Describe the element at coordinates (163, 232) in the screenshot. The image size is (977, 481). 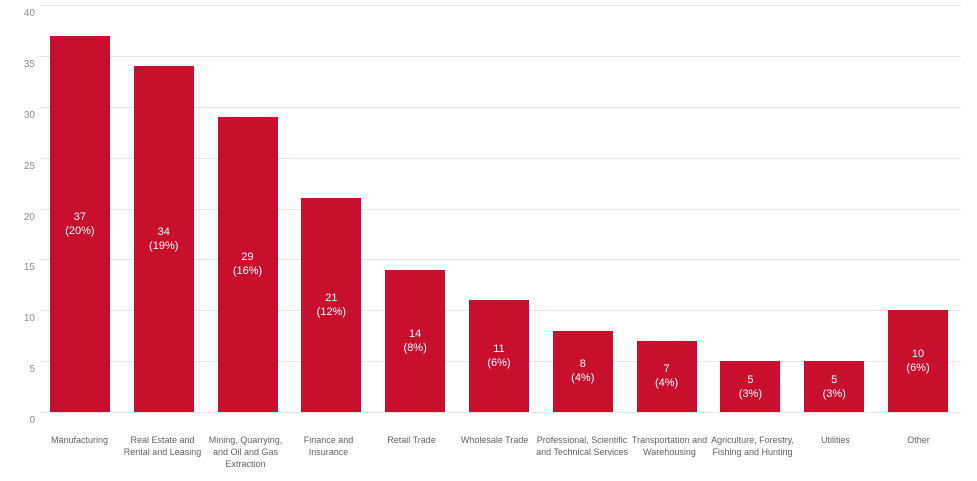
I see `bar-count: 34` at that location.